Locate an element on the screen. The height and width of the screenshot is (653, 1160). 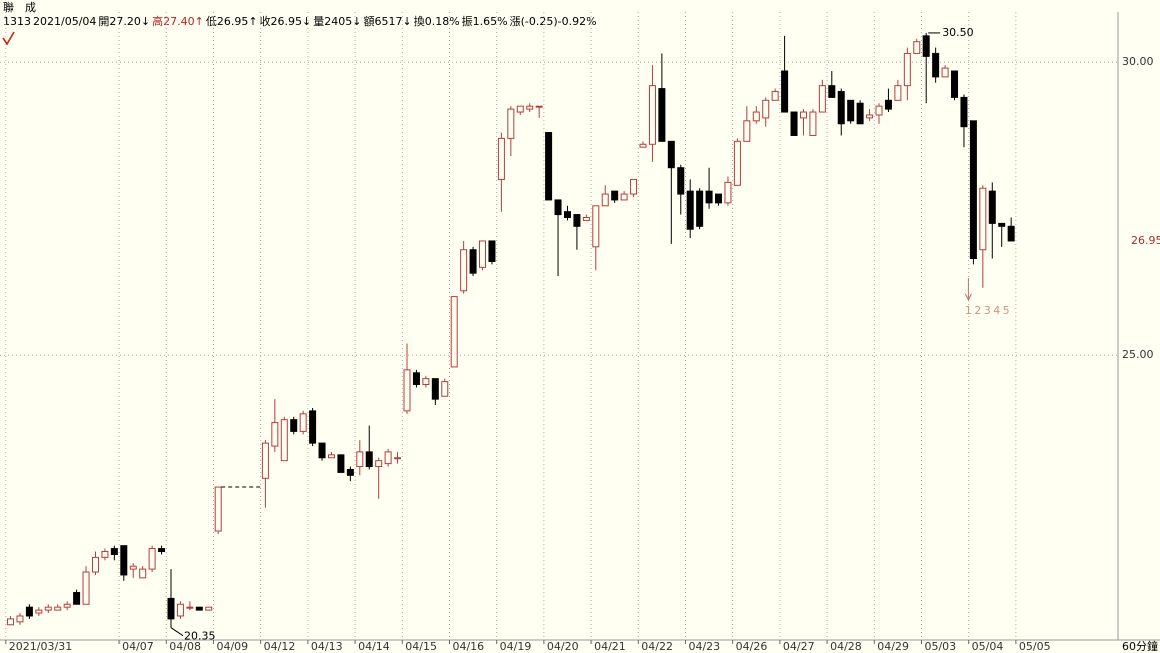
info-item: 換0.18% is located at coordinates (436, 21).